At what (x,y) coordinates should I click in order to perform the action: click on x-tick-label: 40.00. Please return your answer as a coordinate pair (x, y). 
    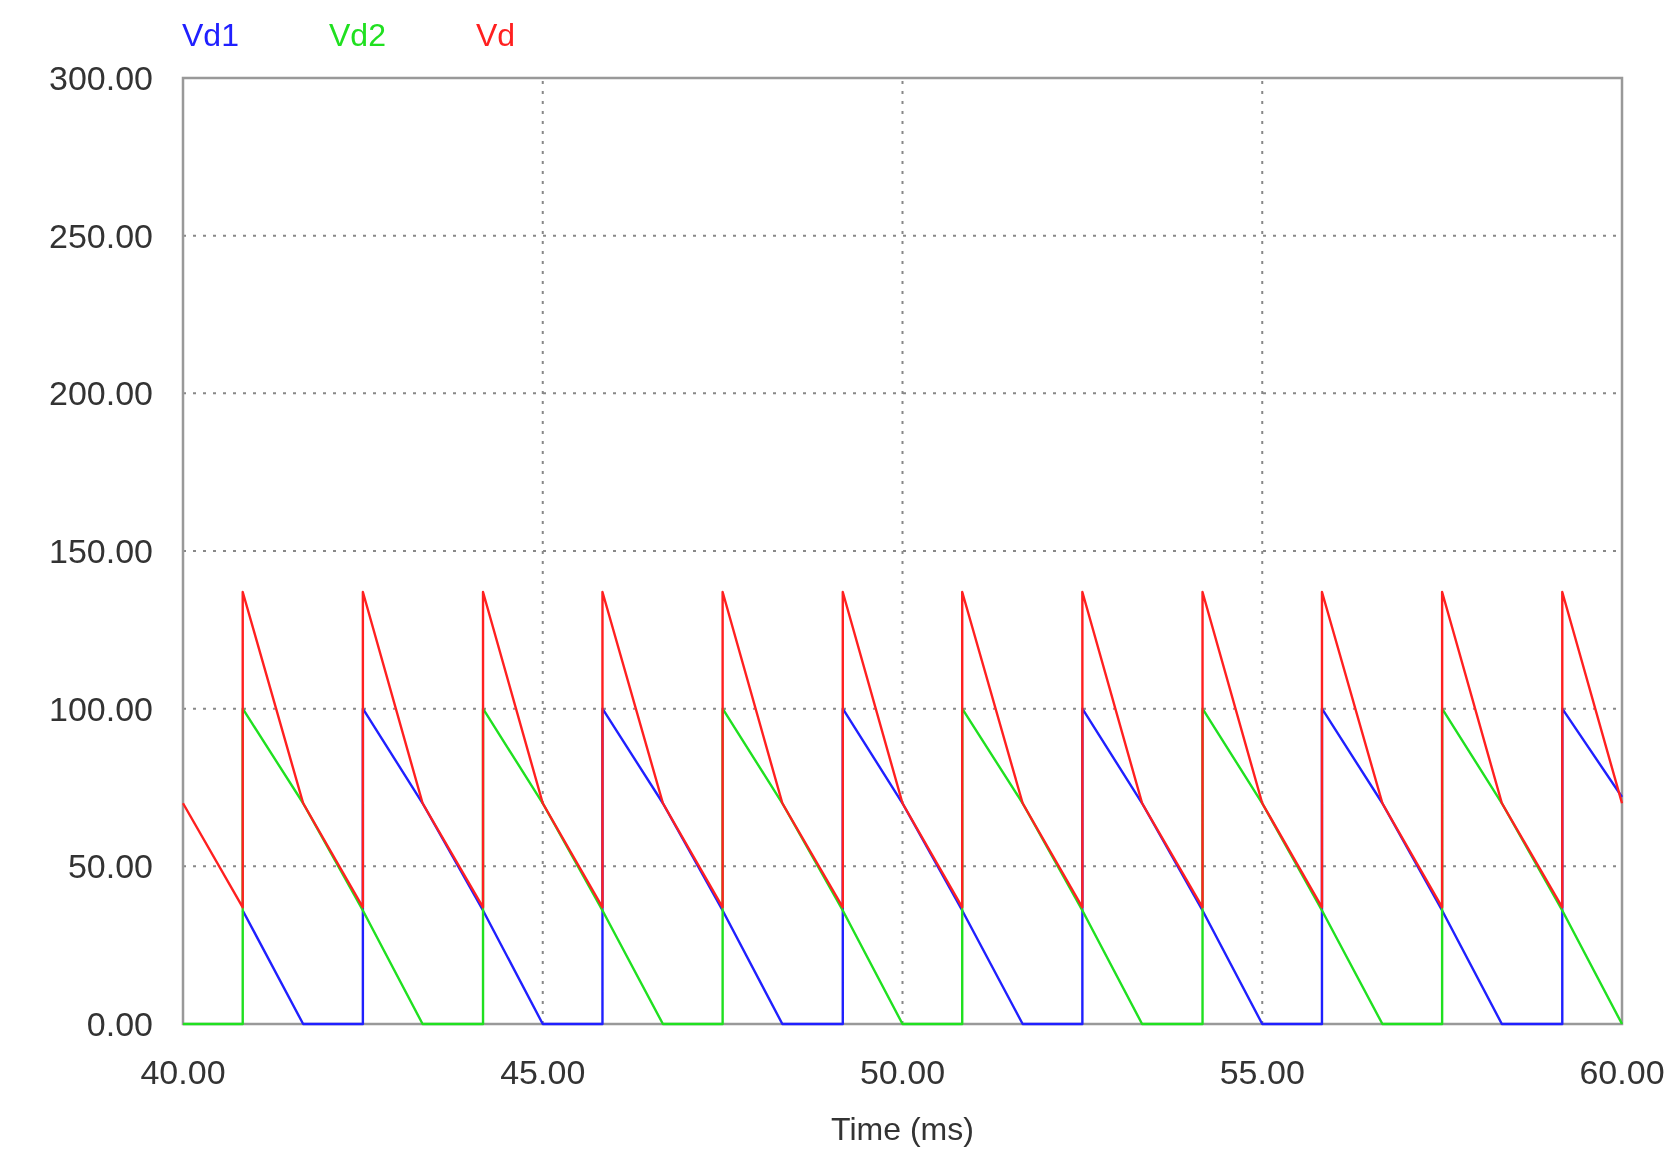
    Looking at the image, I should click on (183, 1072).